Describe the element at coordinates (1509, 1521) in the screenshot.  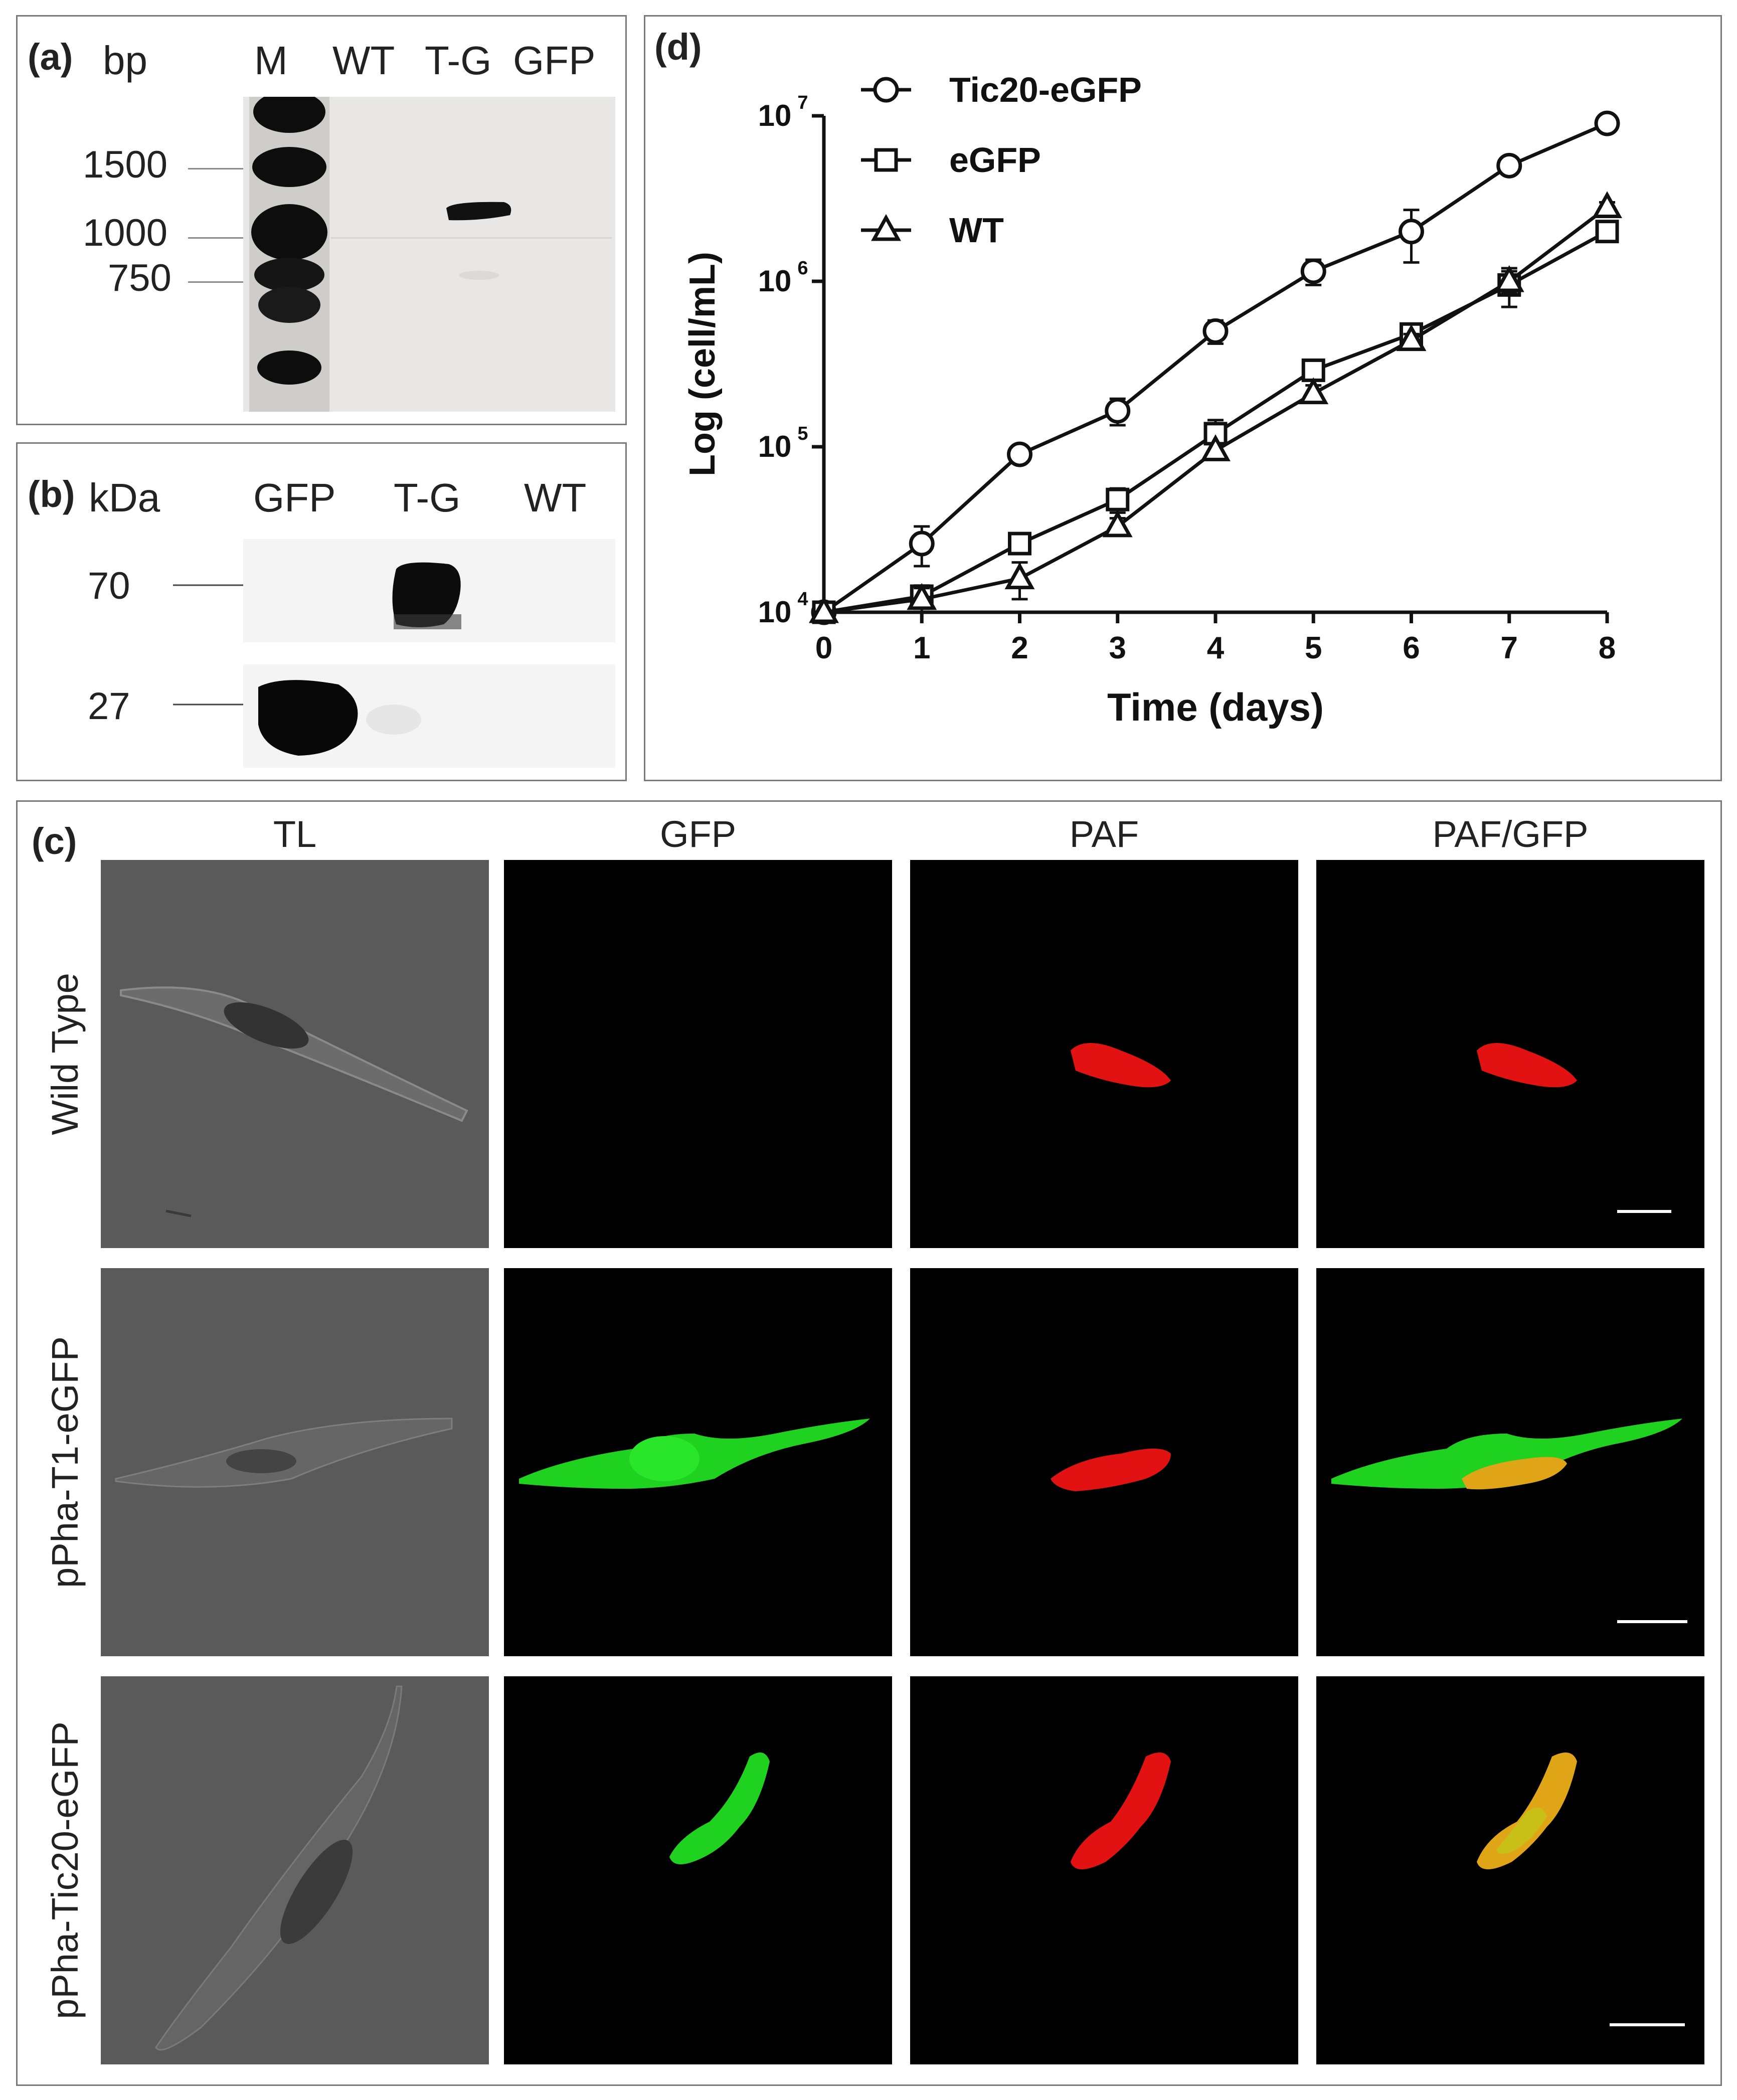
I see `merge-signal-t1` at that location.